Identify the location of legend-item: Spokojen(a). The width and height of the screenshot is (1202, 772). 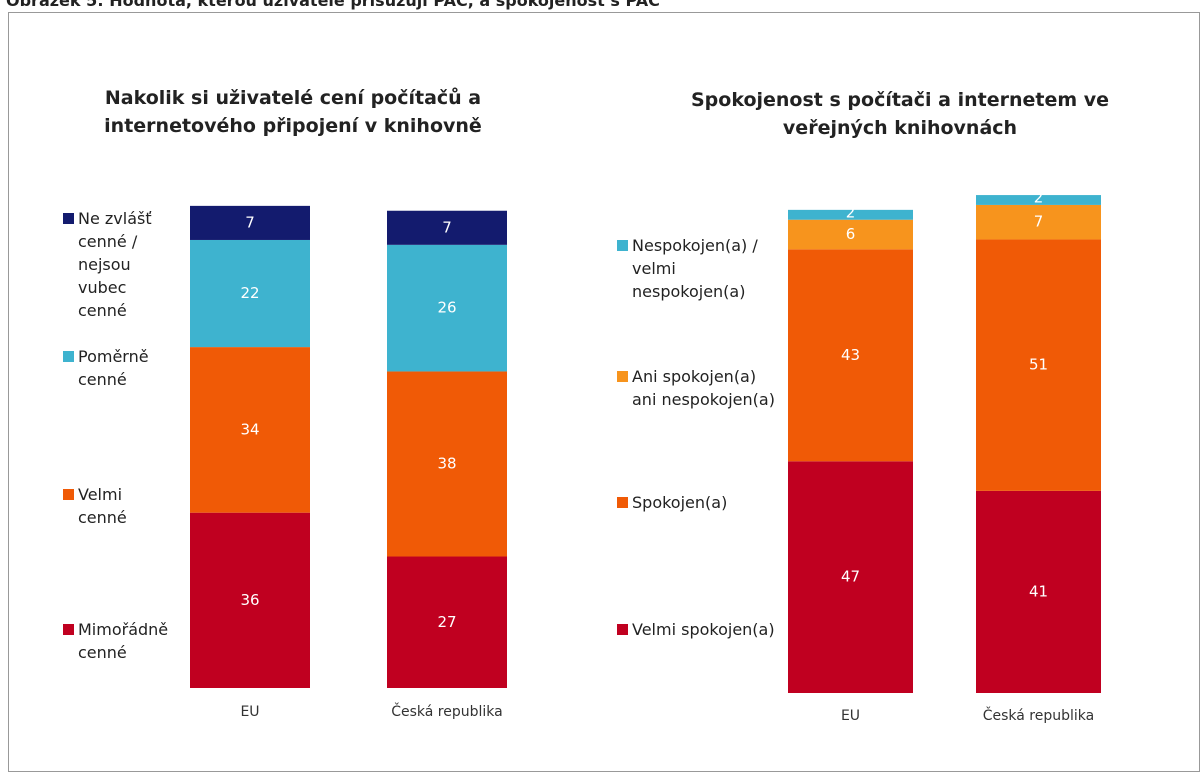
(680, 502).